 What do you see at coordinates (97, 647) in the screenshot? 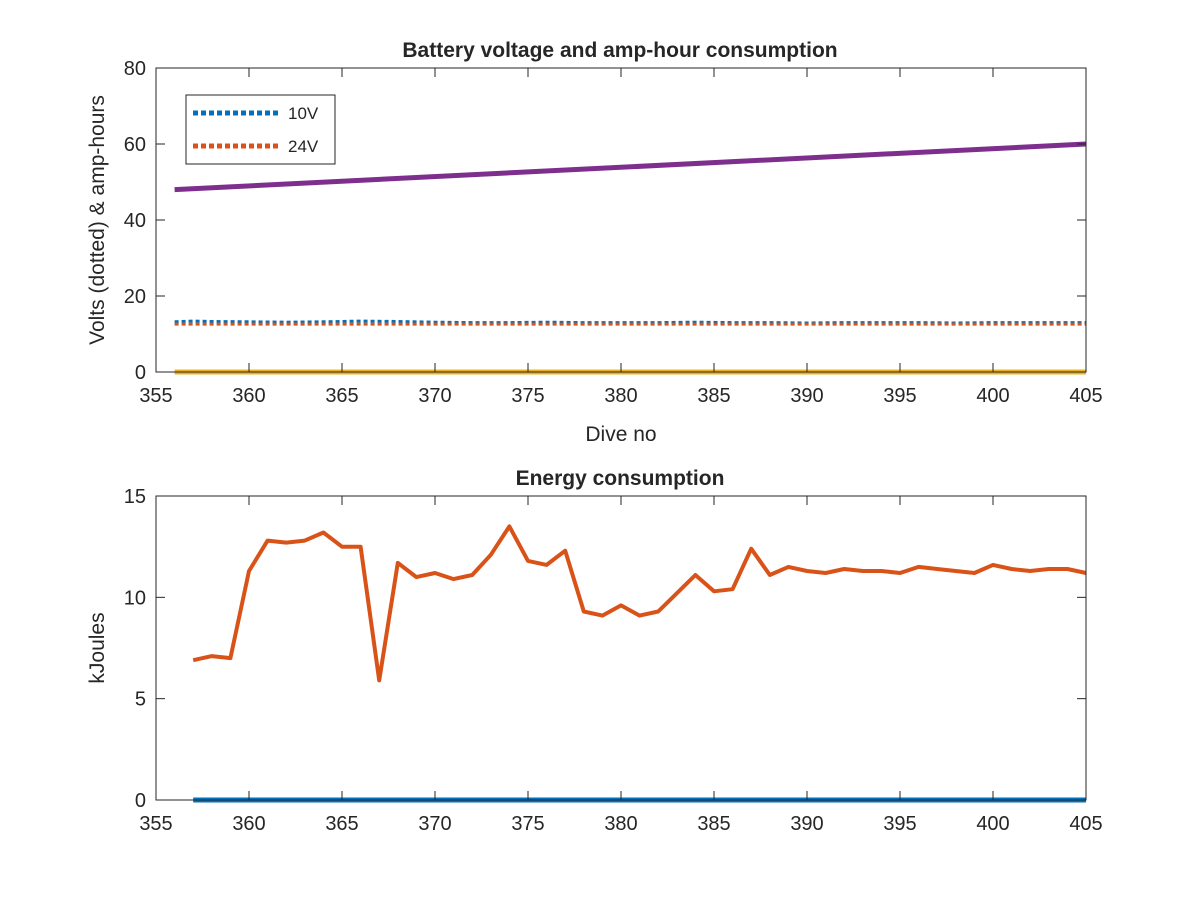
I see `y-axis-label: kJoules` at bounding box center [97, 647].